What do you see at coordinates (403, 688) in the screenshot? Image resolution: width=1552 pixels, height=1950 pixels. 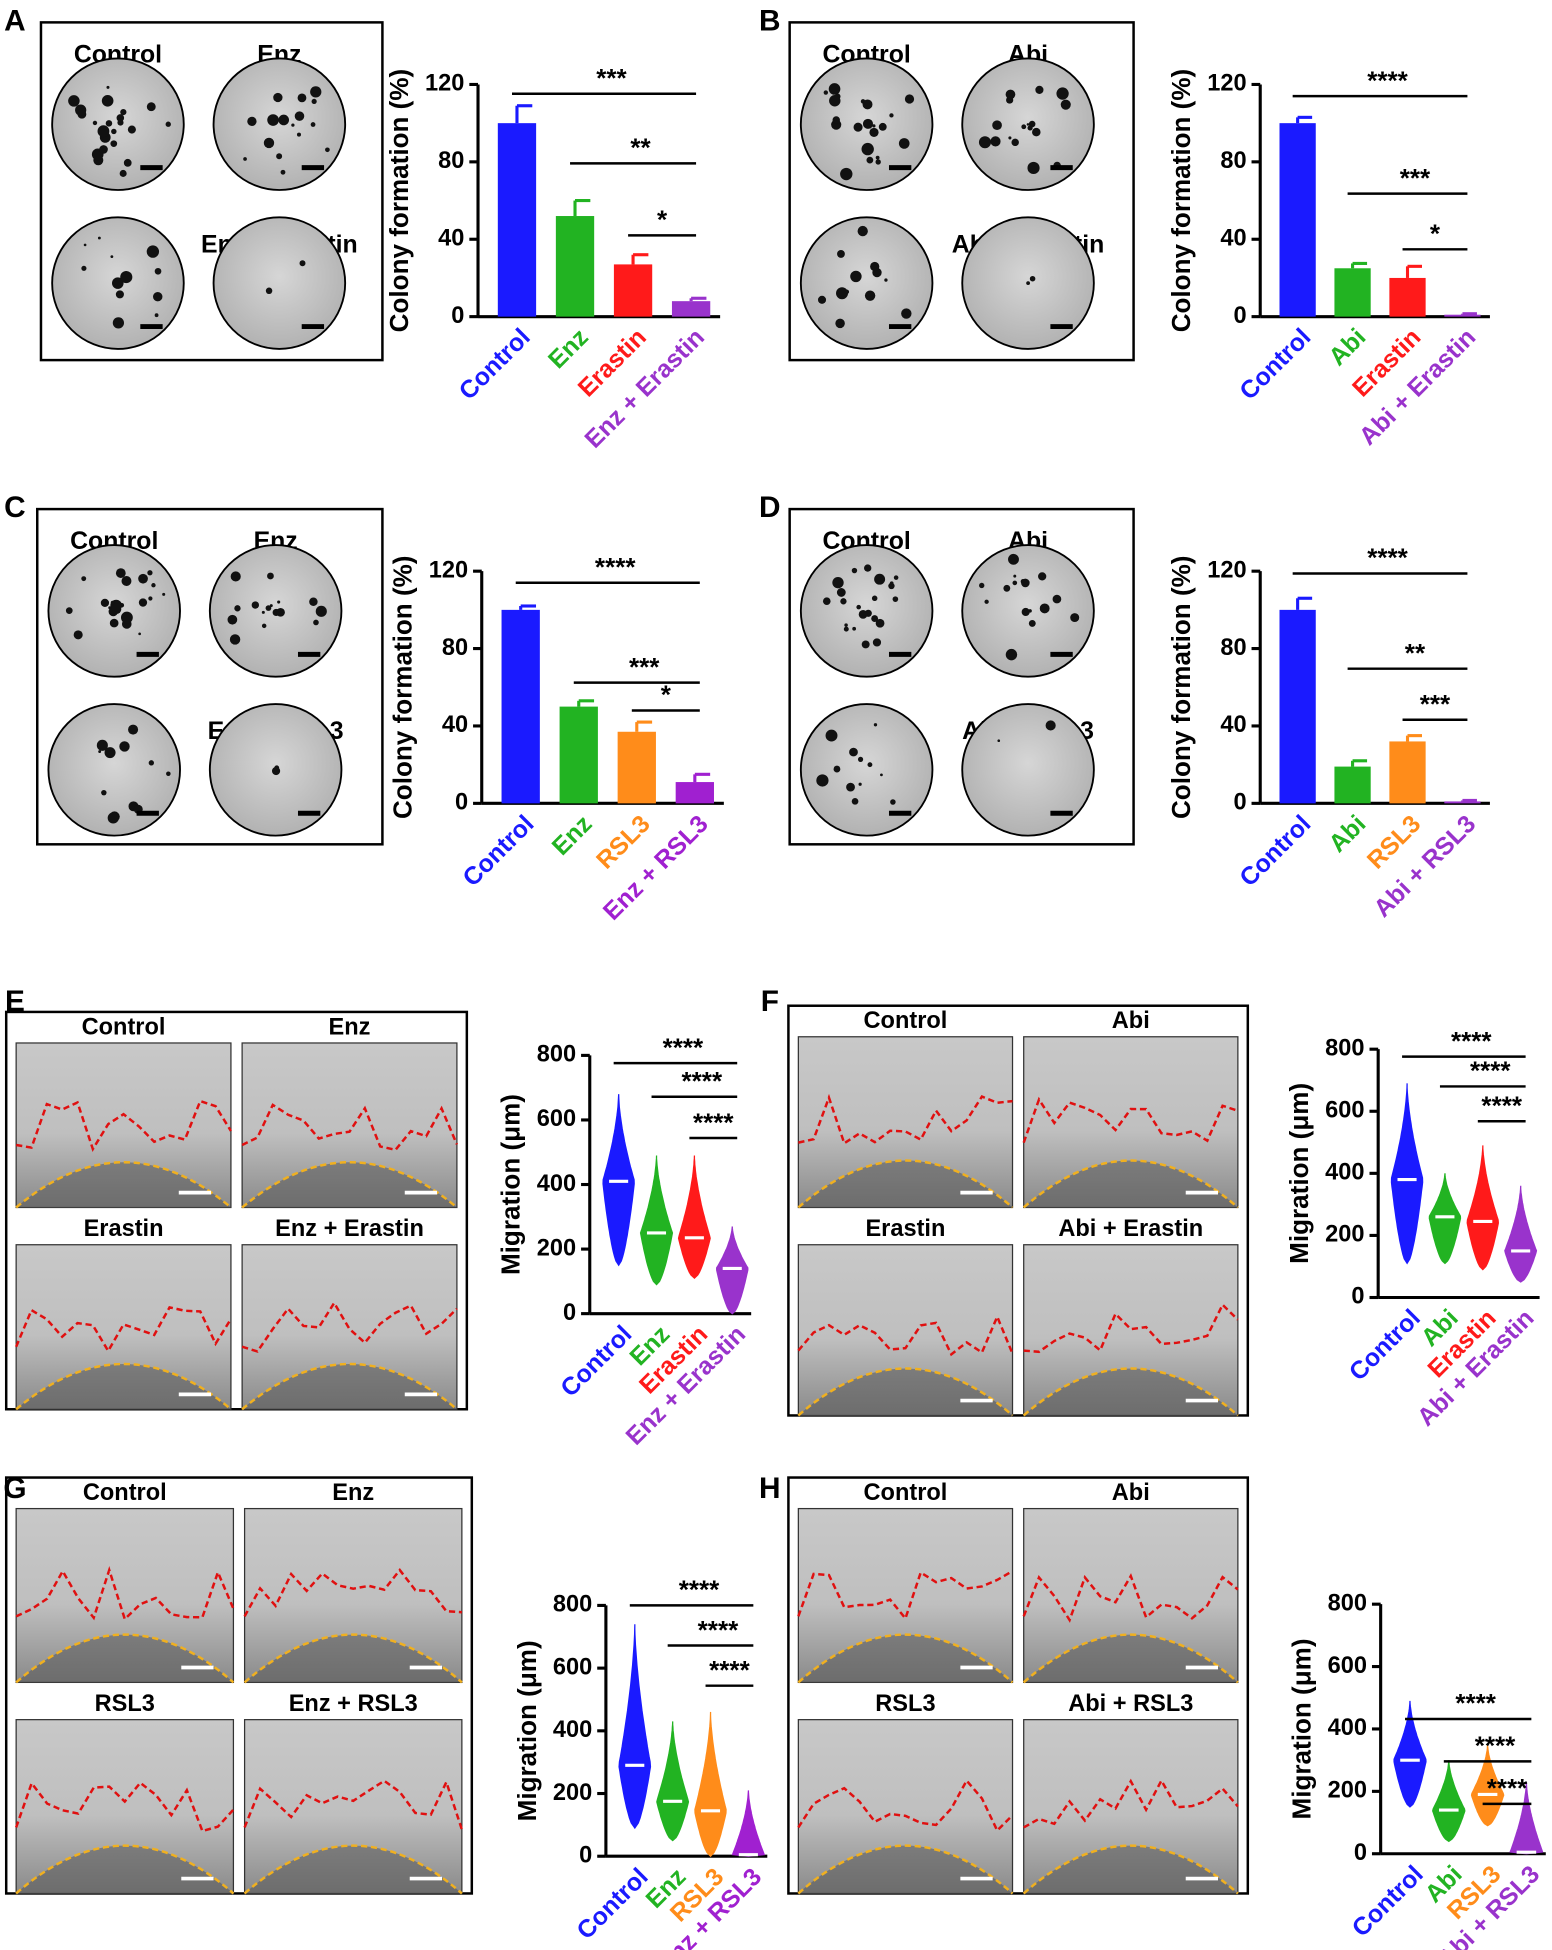 I see `y-axis-label: Colony formation (%)` at bounding box center [403, 688].